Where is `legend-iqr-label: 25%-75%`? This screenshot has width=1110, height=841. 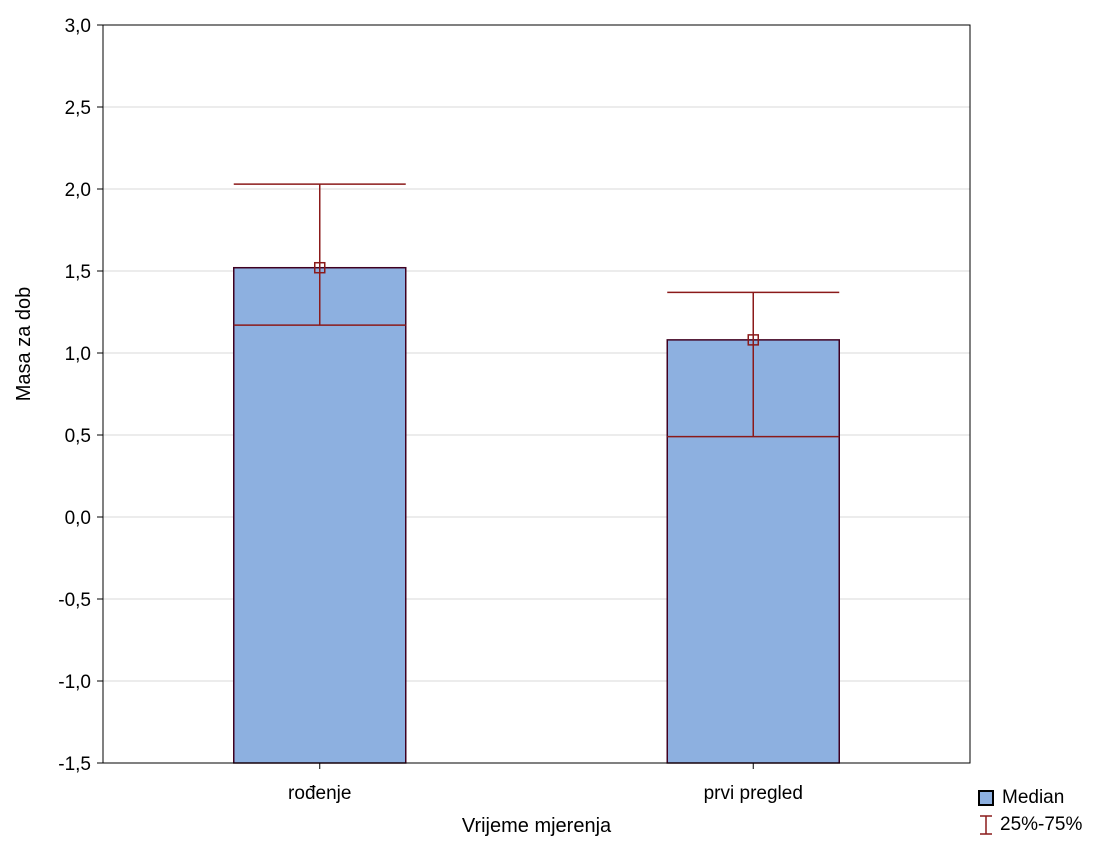
legend-iqr-label: 25%-75% is located at coordinates (1041, 824).